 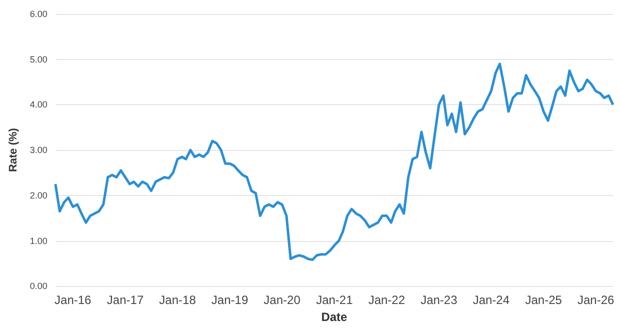 What do you see at coordinates (73, 300) in the screenshot?
I see `x-tick-label: Jan-16` at bounding box center [73, 300].